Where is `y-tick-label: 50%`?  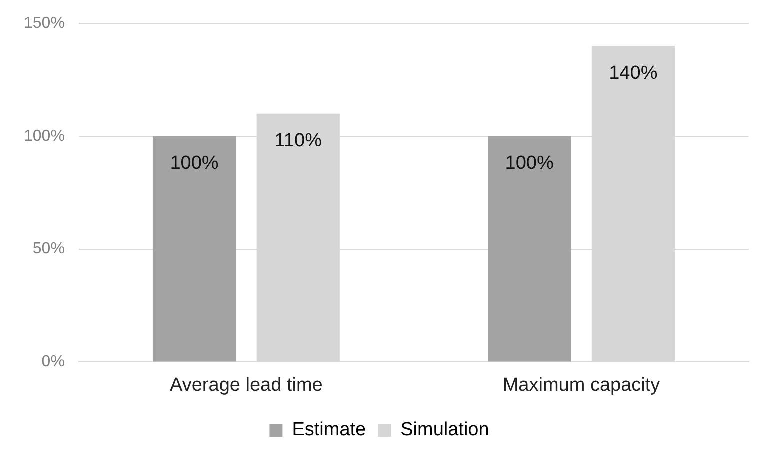
y-tick-label: 50% is located at coordinates (48, 249).